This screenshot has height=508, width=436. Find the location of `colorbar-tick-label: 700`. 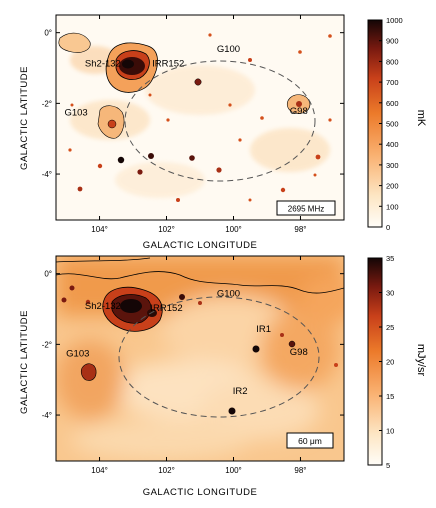

colorbar-tick-label: 700 is located at coordinates (392, 82).